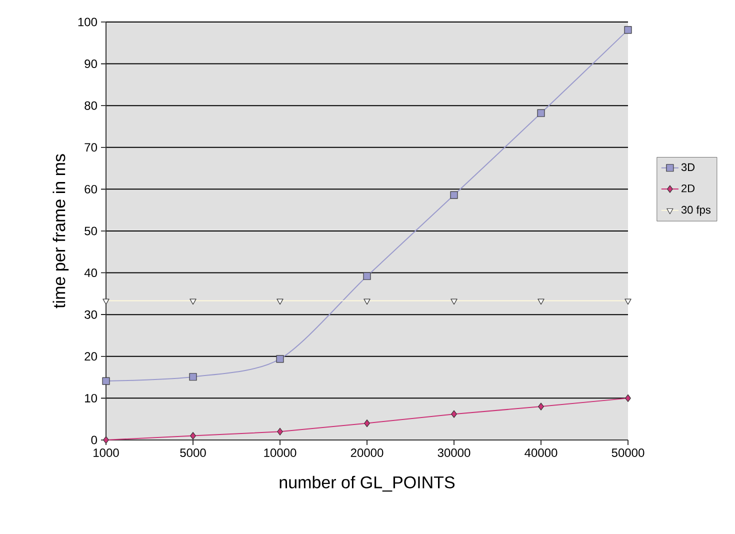 The height and width of the screenshot is (534, 735). What do you see at coordinates (541, 453) in the screenshot?
I see `x-tick-label: 40000` at bounding box center [541, 453].